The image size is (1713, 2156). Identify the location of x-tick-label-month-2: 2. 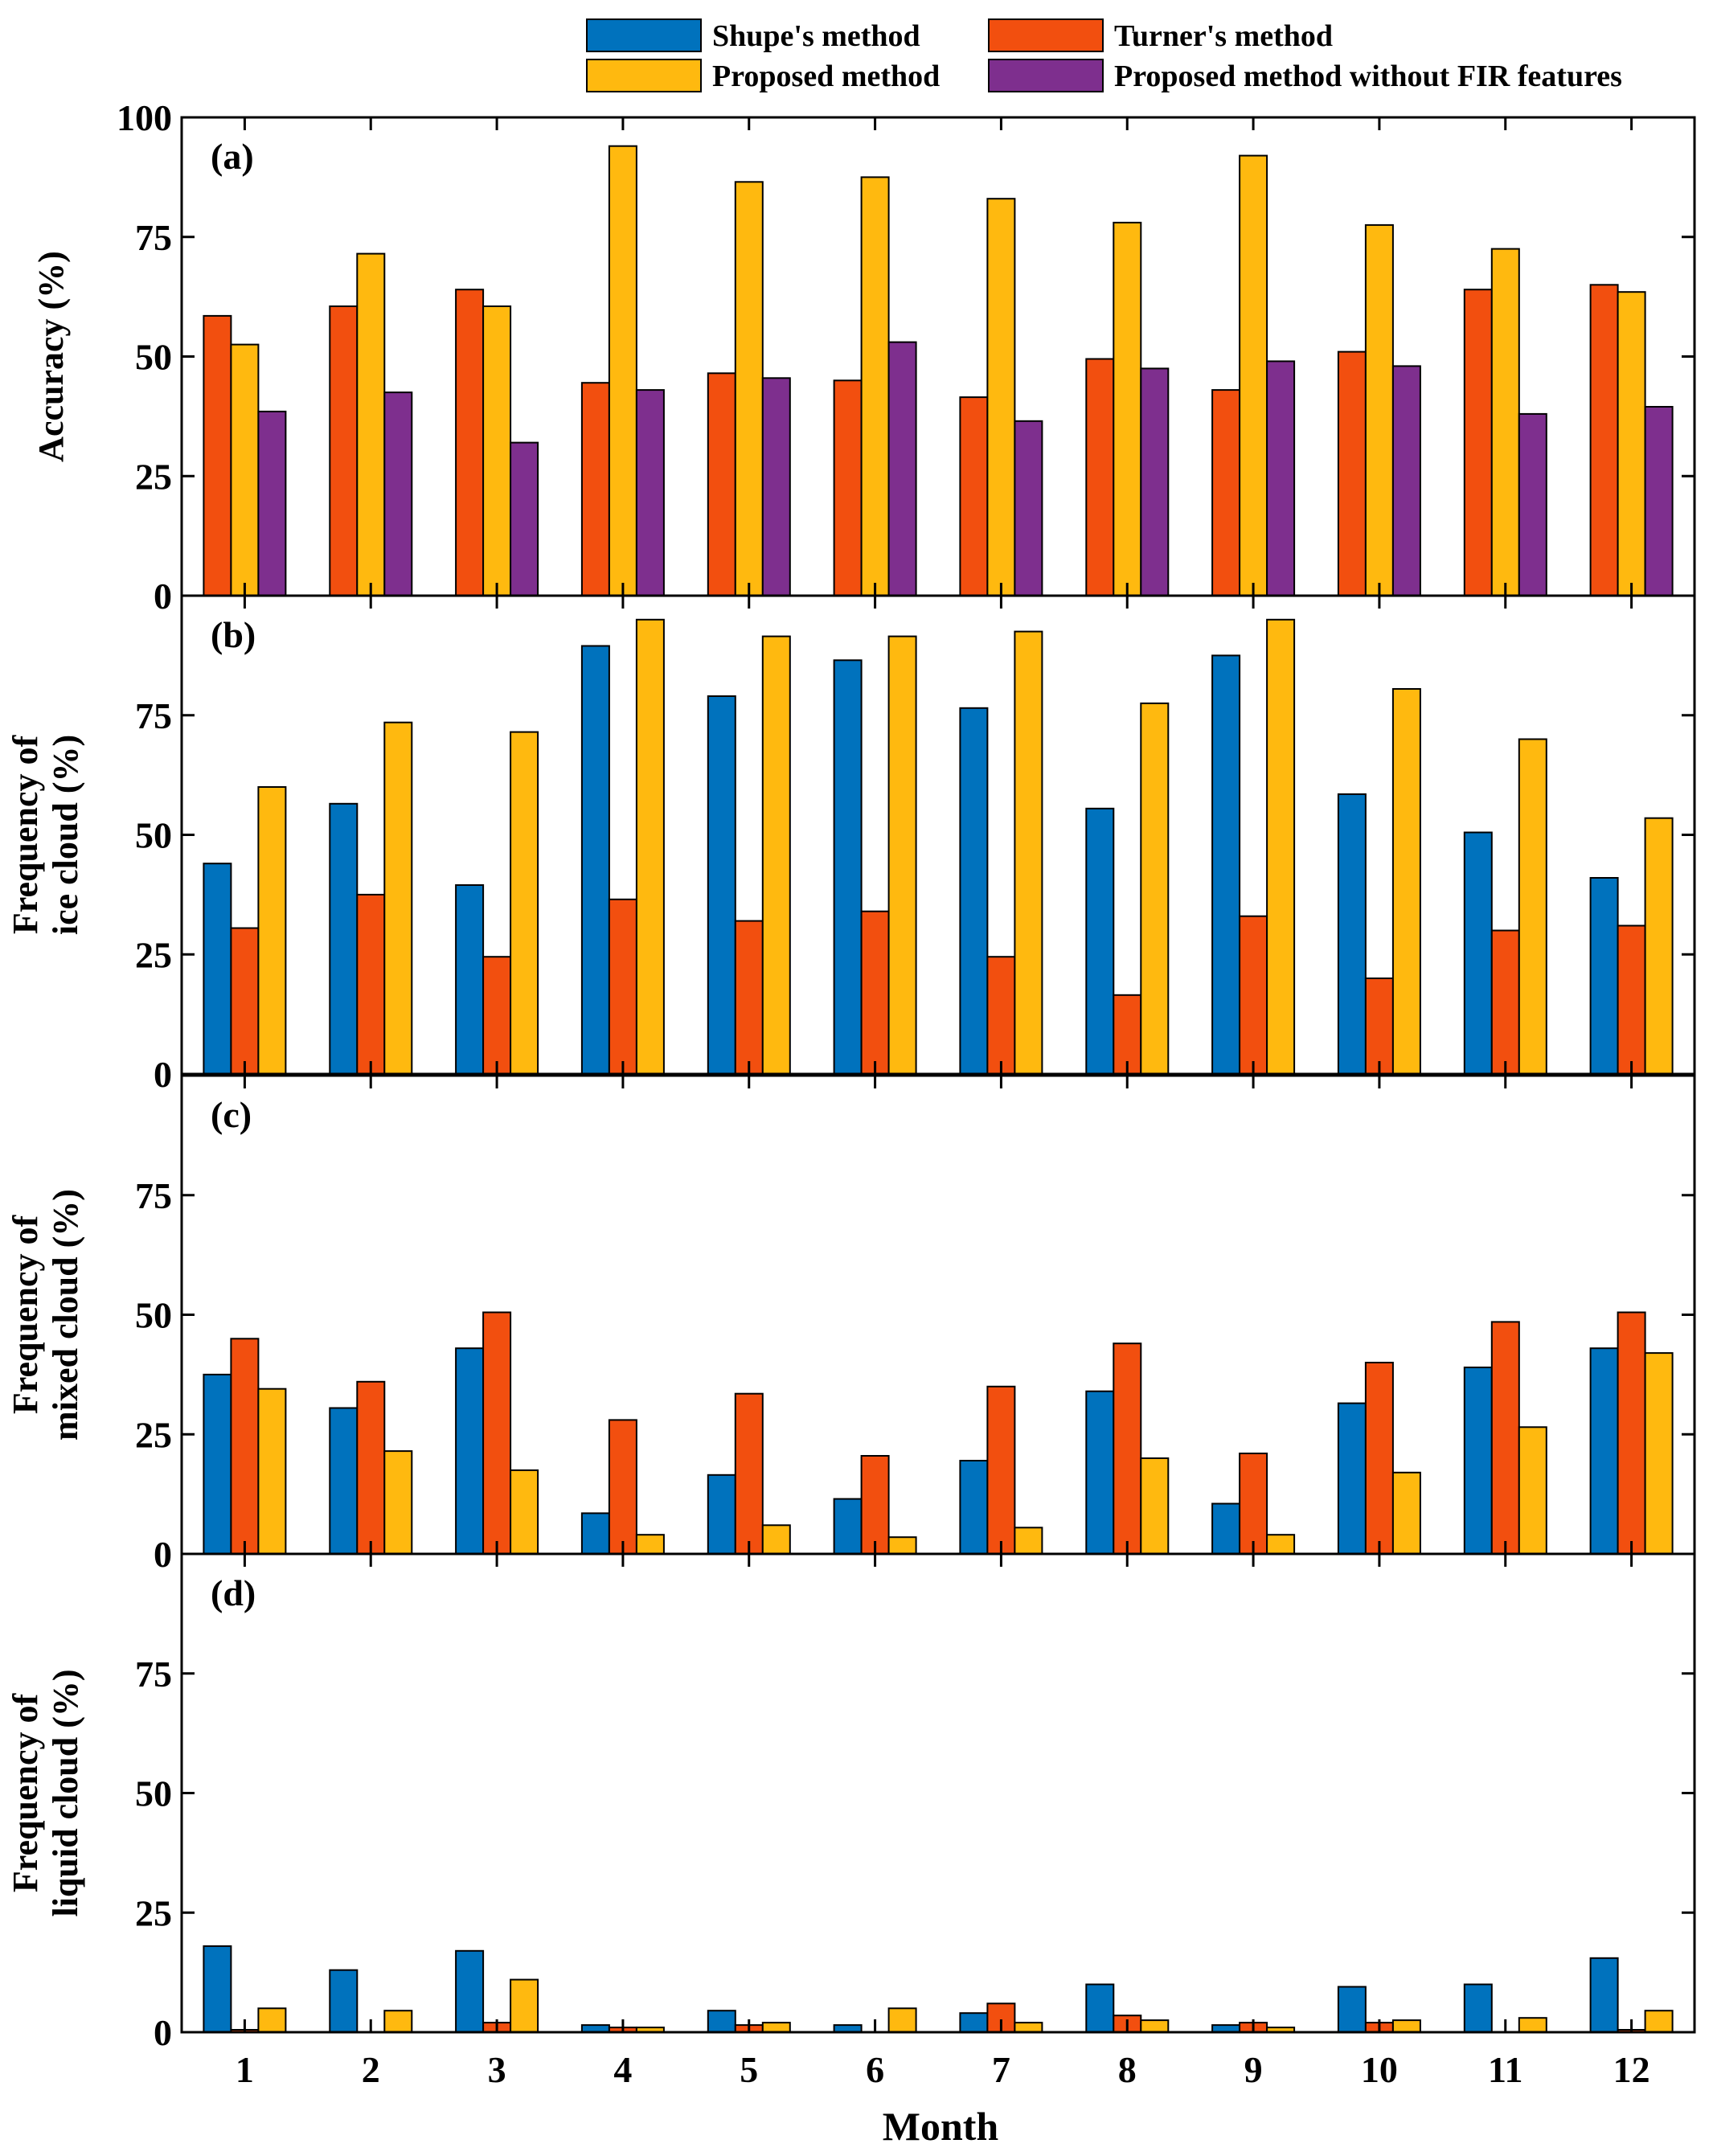
(371, 2069).